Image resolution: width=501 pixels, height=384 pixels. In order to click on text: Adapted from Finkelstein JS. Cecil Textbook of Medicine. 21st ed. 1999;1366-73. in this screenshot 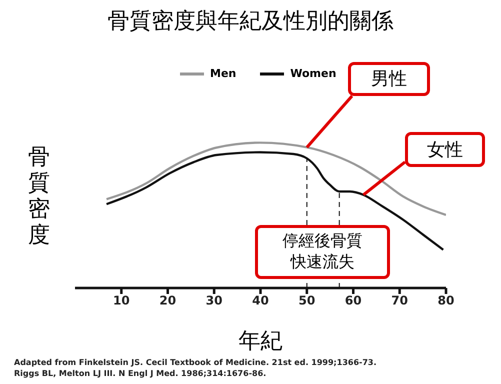, I will do `click(195, 362)`.